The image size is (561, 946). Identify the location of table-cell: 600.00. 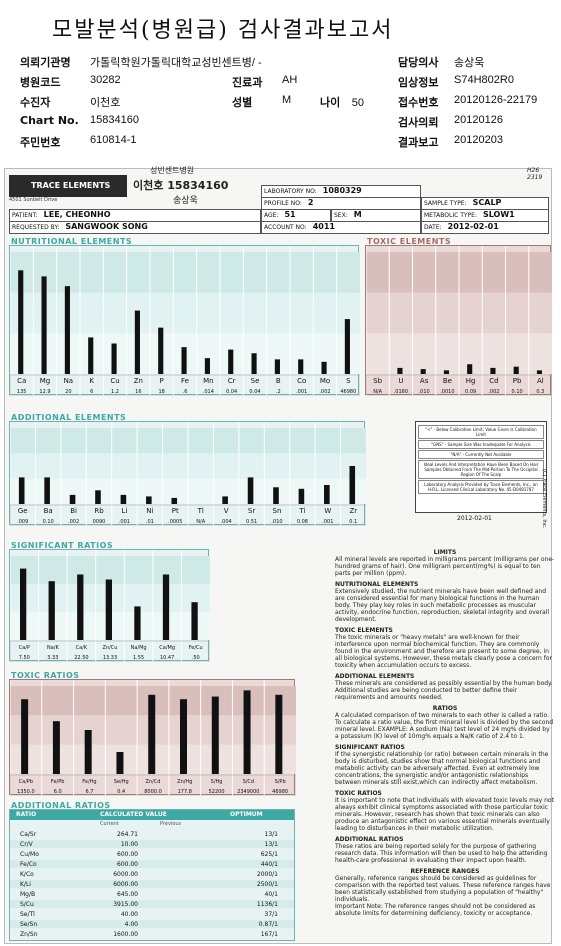
(127, 864).